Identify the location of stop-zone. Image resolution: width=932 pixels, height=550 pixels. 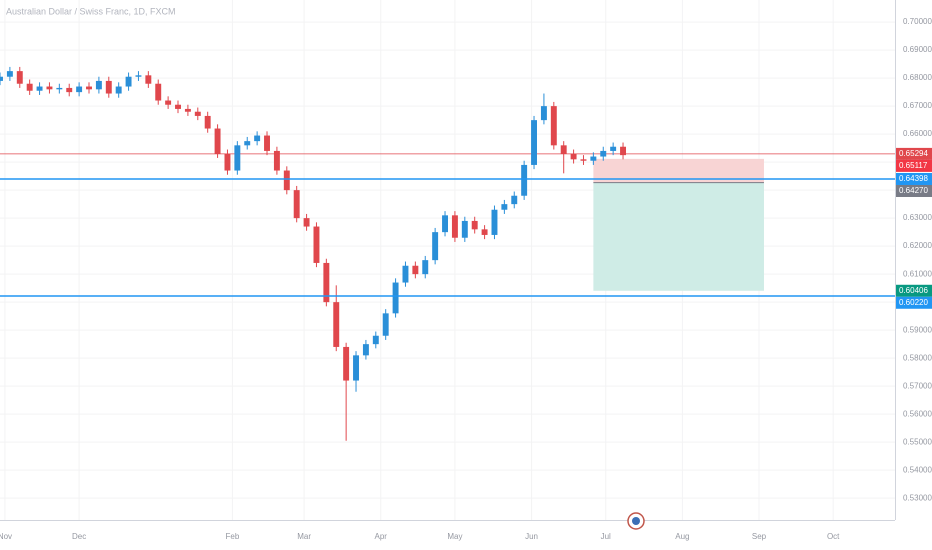
(678, 170).